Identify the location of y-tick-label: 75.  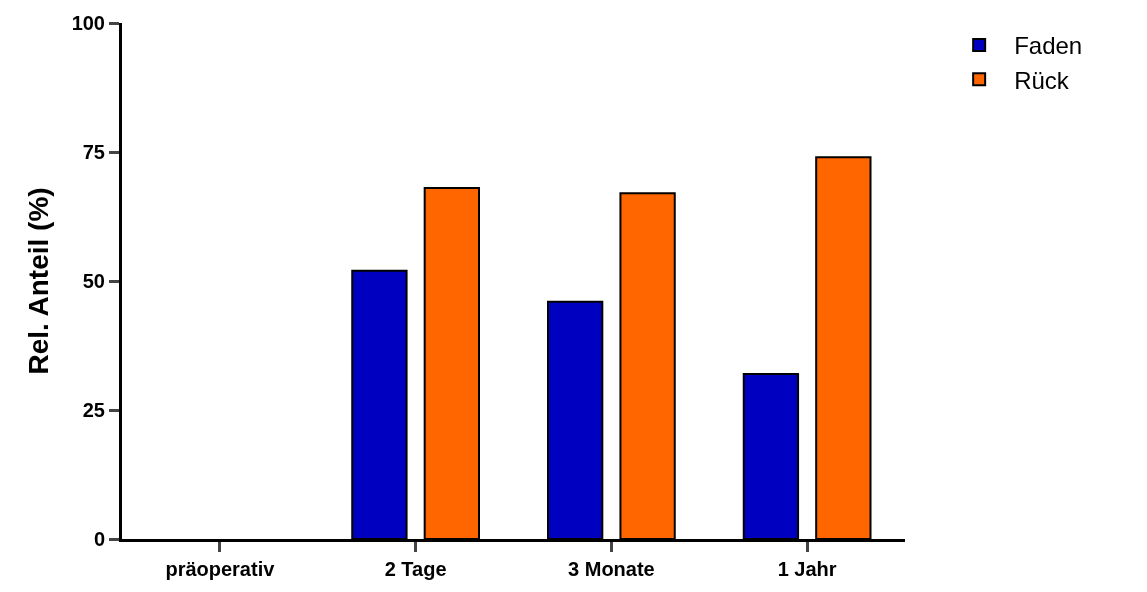
(93, 152).